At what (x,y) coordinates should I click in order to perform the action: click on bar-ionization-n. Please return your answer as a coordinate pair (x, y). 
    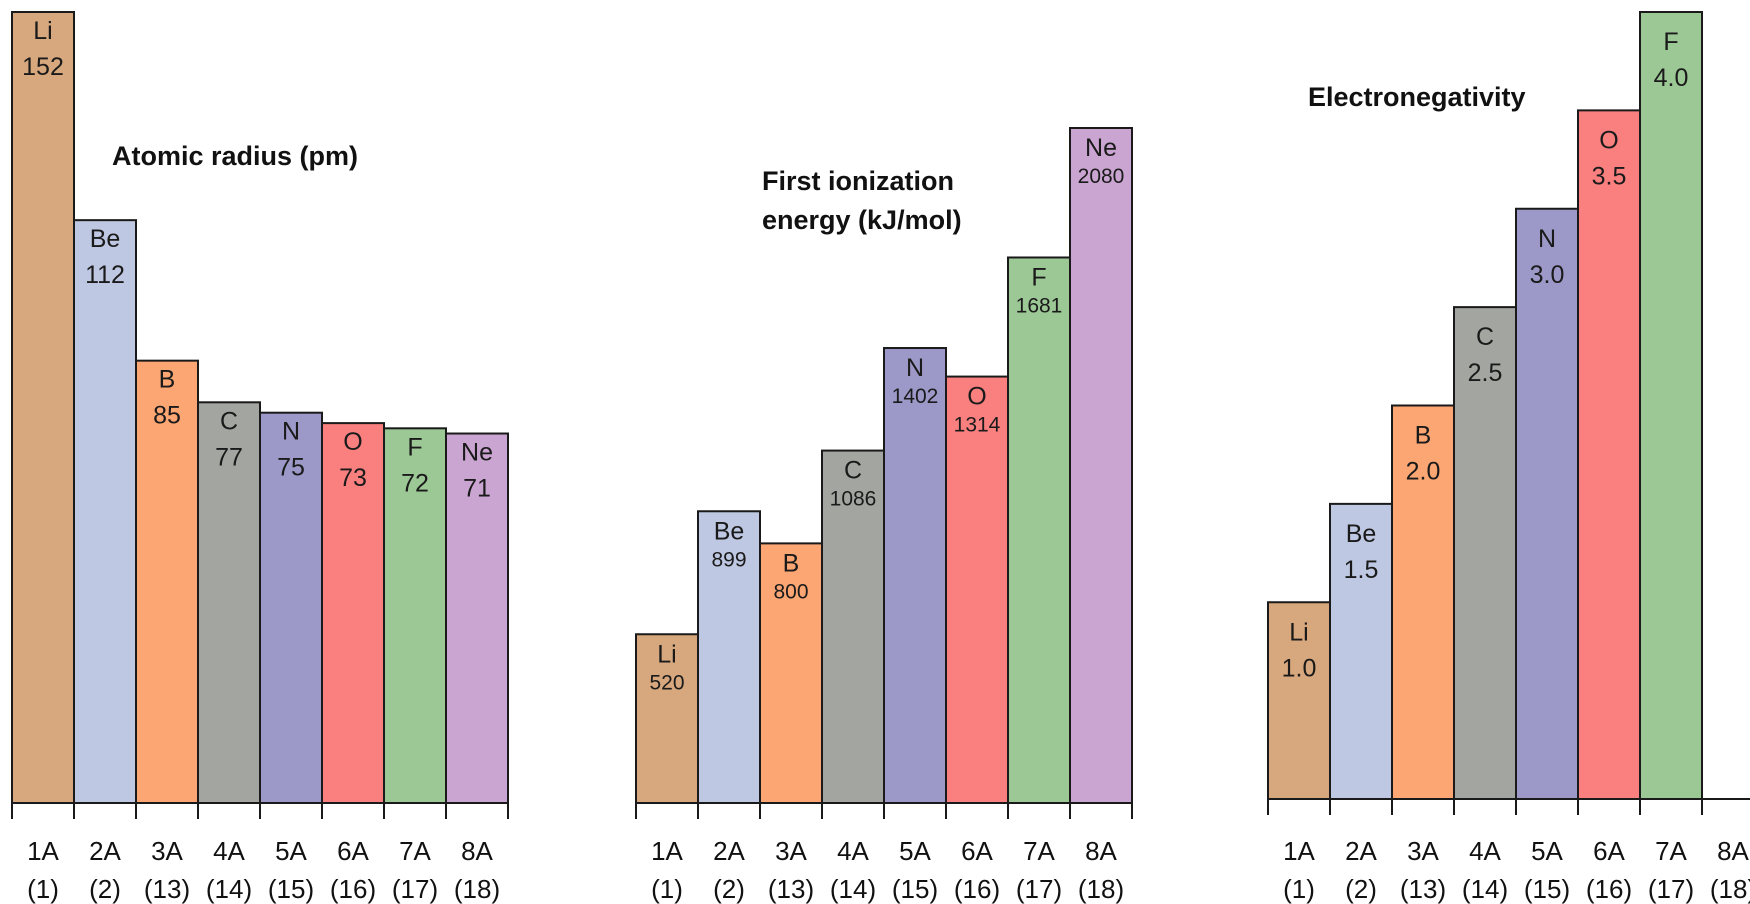
    Looking at the image, I should click on (915, 575).